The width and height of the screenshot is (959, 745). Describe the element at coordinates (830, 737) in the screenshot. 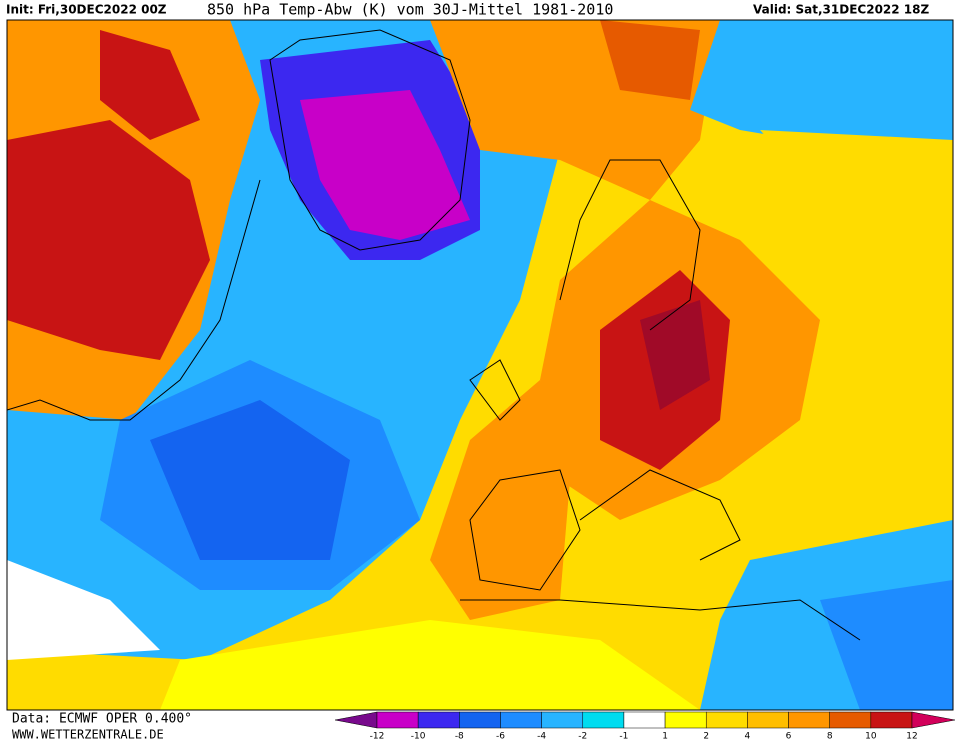

I see `colorbar-label: 8` at that location.